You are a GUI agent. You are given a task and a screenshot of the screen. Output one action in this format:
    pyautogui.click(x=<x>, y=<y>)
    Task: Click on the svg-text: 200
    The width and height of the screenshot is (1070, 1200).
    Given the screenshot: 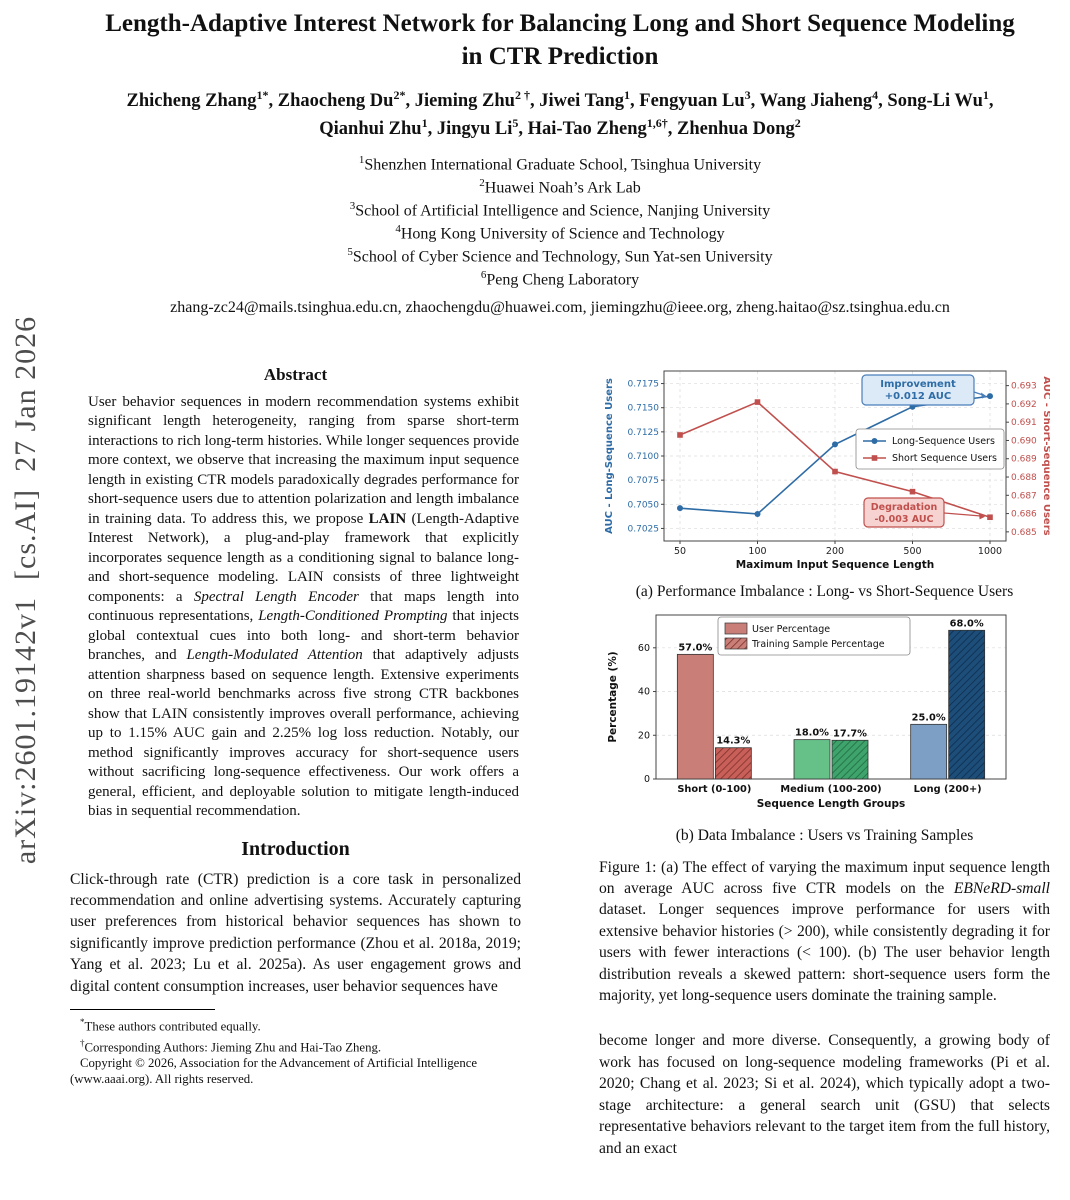 What is the action you would take?
    pyautogui.click(x=834, y=551)
    